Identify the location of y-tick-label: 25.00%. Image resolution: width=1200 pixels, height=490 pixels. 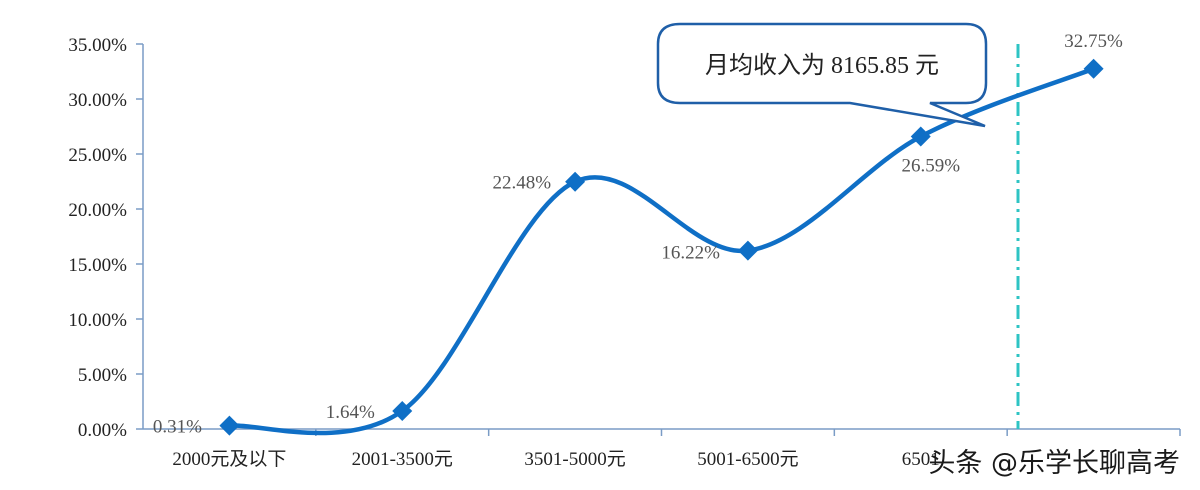
(97, 155).